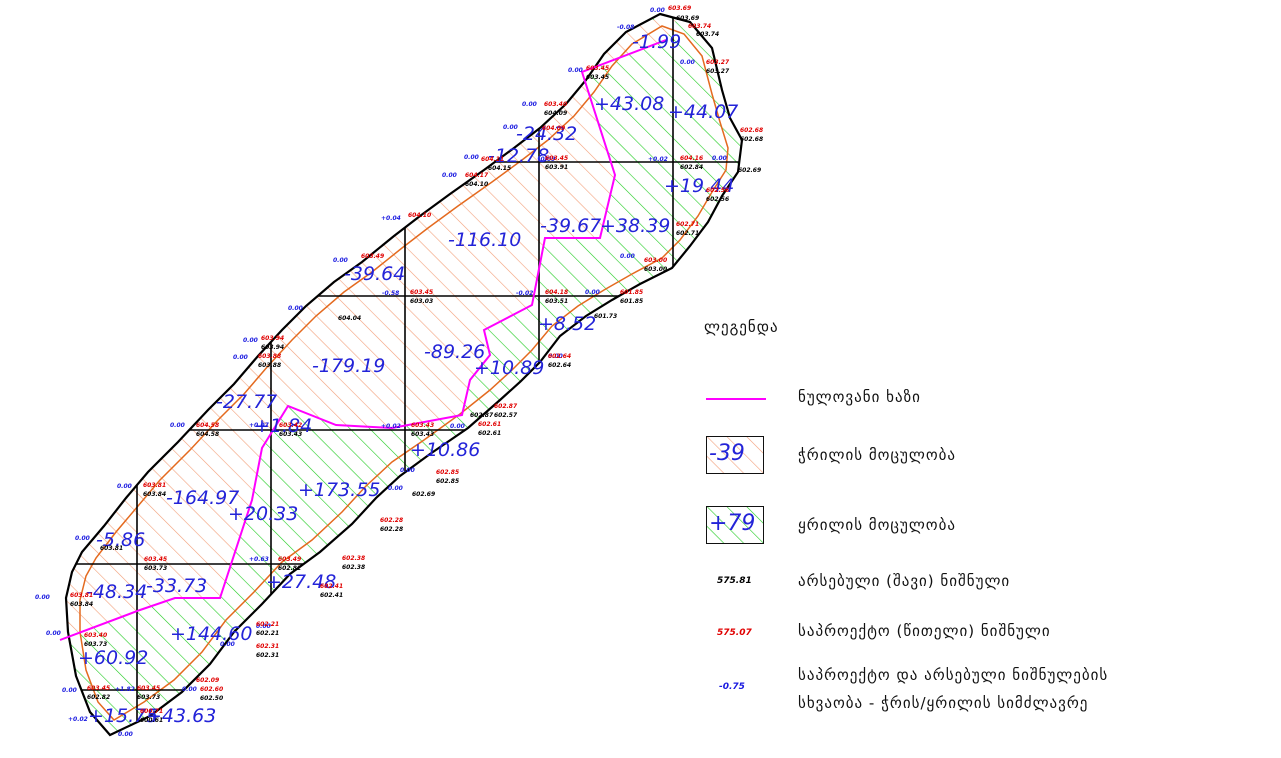 The image size is (1281, 758). I want to click on elevation-difference: -0.02, so click(524, 293).